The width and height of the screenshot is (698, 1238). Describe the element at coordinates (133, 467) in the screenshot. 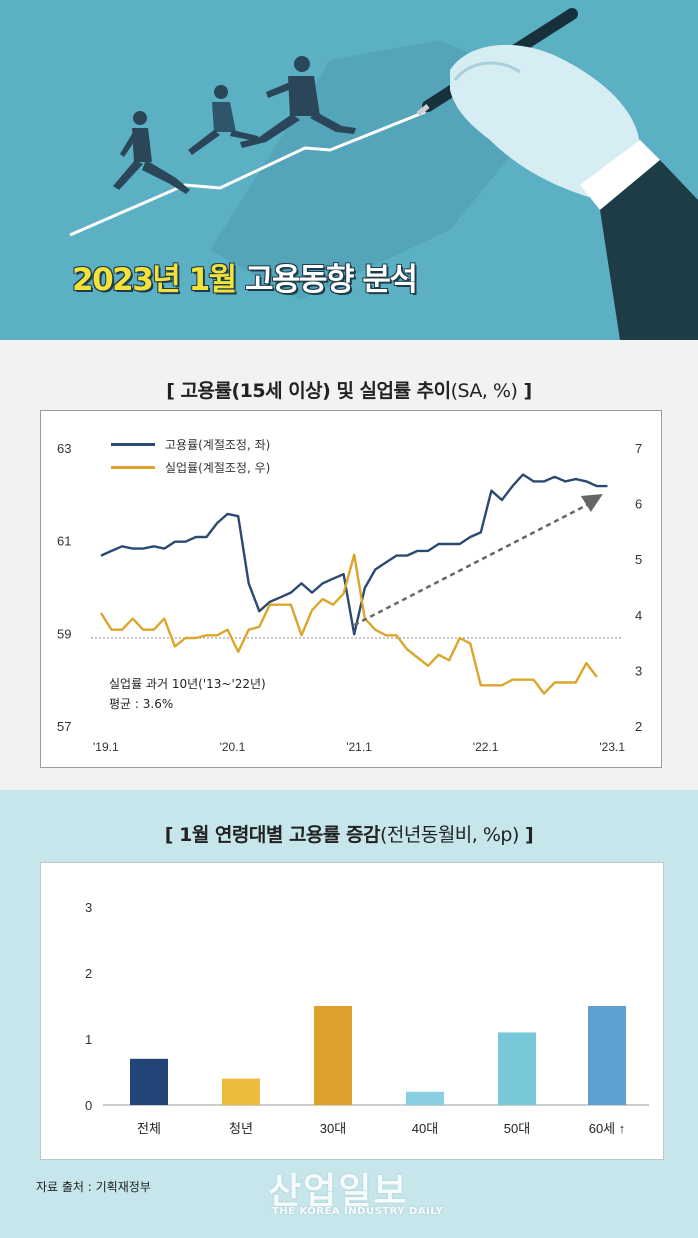

I see `legend-unemployment-swatch` at that location.